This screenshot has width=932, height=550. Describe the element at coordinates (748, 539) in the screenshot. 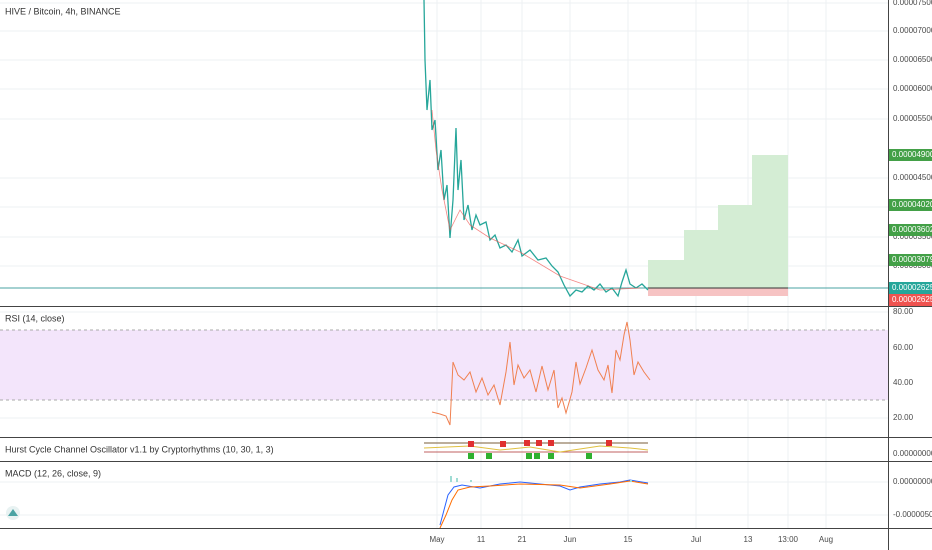

I see `time-label: 13` at that location.